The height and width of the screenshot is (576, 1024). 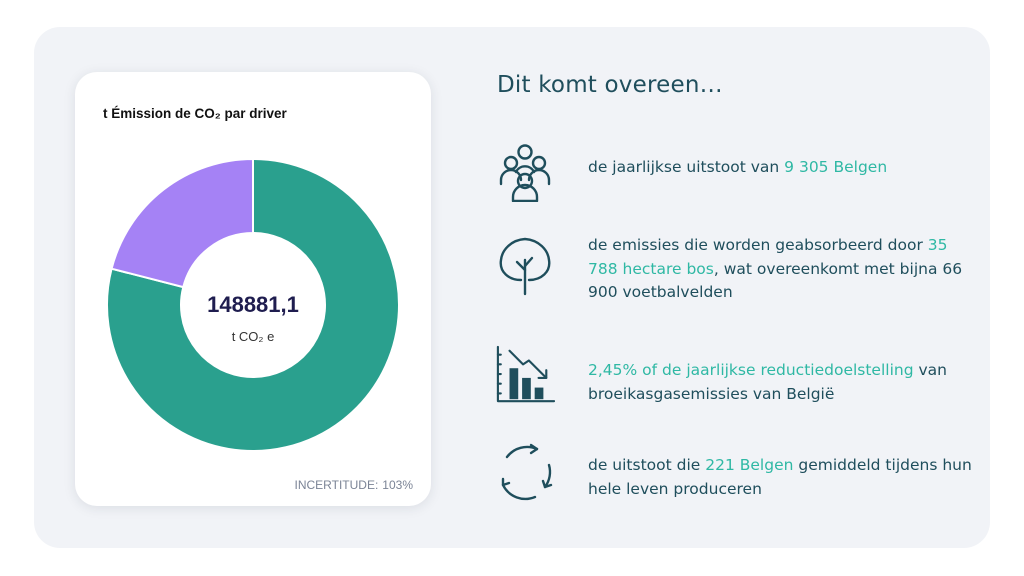 I want to click on chart-title: t Émission de CO₂ par driver, so click(x=195, y=113).